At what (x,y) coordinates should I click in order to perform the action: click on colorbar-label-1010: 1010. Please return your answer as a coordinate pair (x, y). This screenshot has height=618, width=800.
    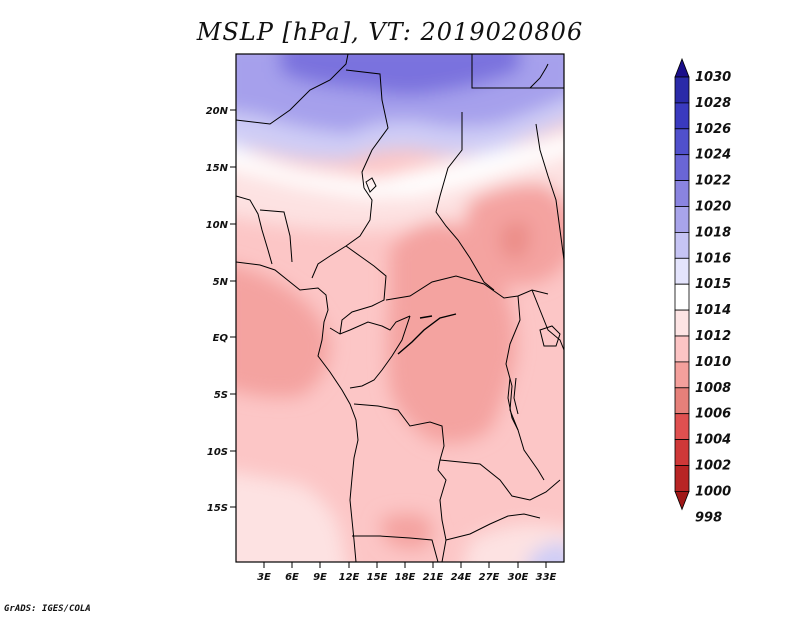
    Looking at the image, I should click on (713, 362).